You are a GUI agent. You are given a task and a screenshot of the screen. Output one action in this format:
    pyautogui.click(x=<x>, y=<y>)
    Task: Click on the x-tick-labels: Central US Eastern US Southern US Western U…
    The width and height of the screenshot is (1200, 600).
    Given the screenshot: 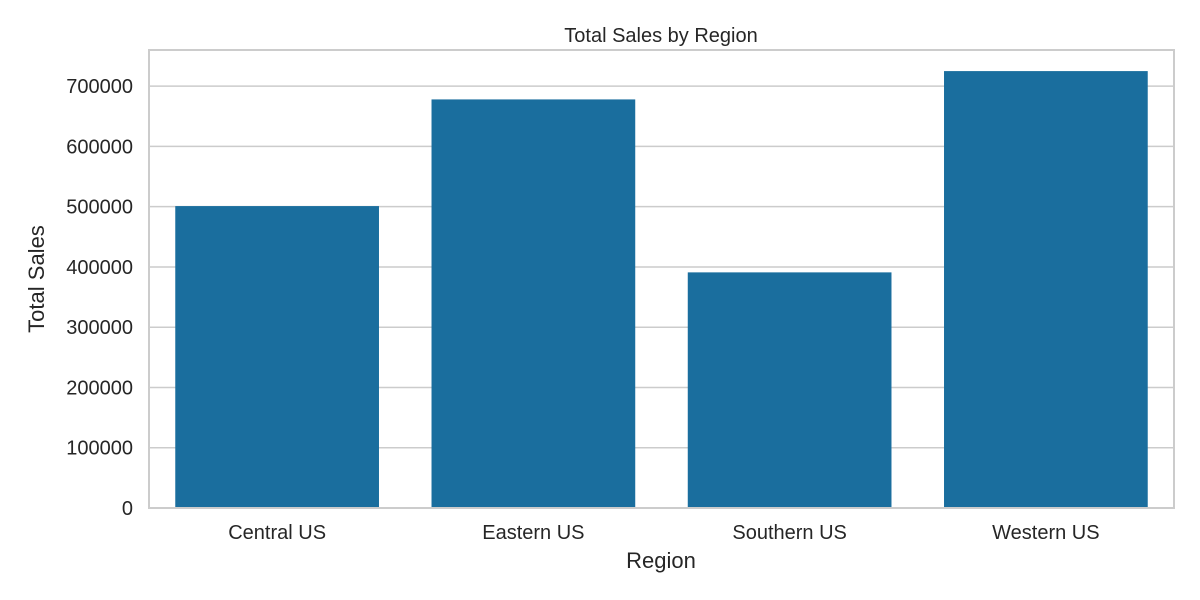 What is the action you would take?
    pyautogui.click(x=663, y=533)
    